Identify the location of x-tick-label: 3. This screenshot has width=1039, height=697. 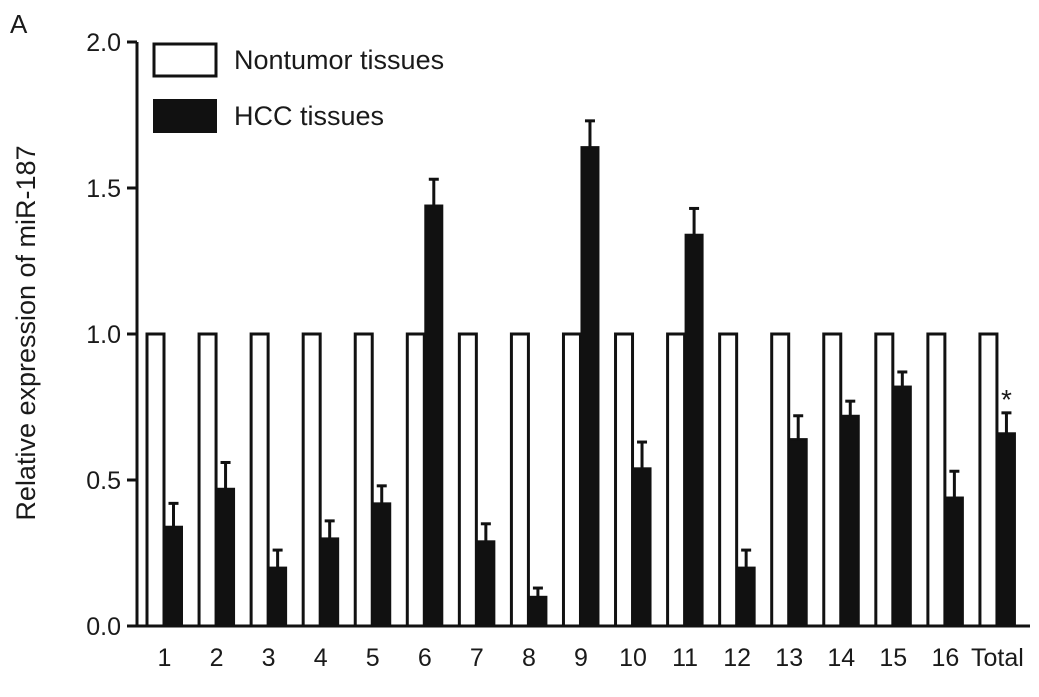
(269, 658).